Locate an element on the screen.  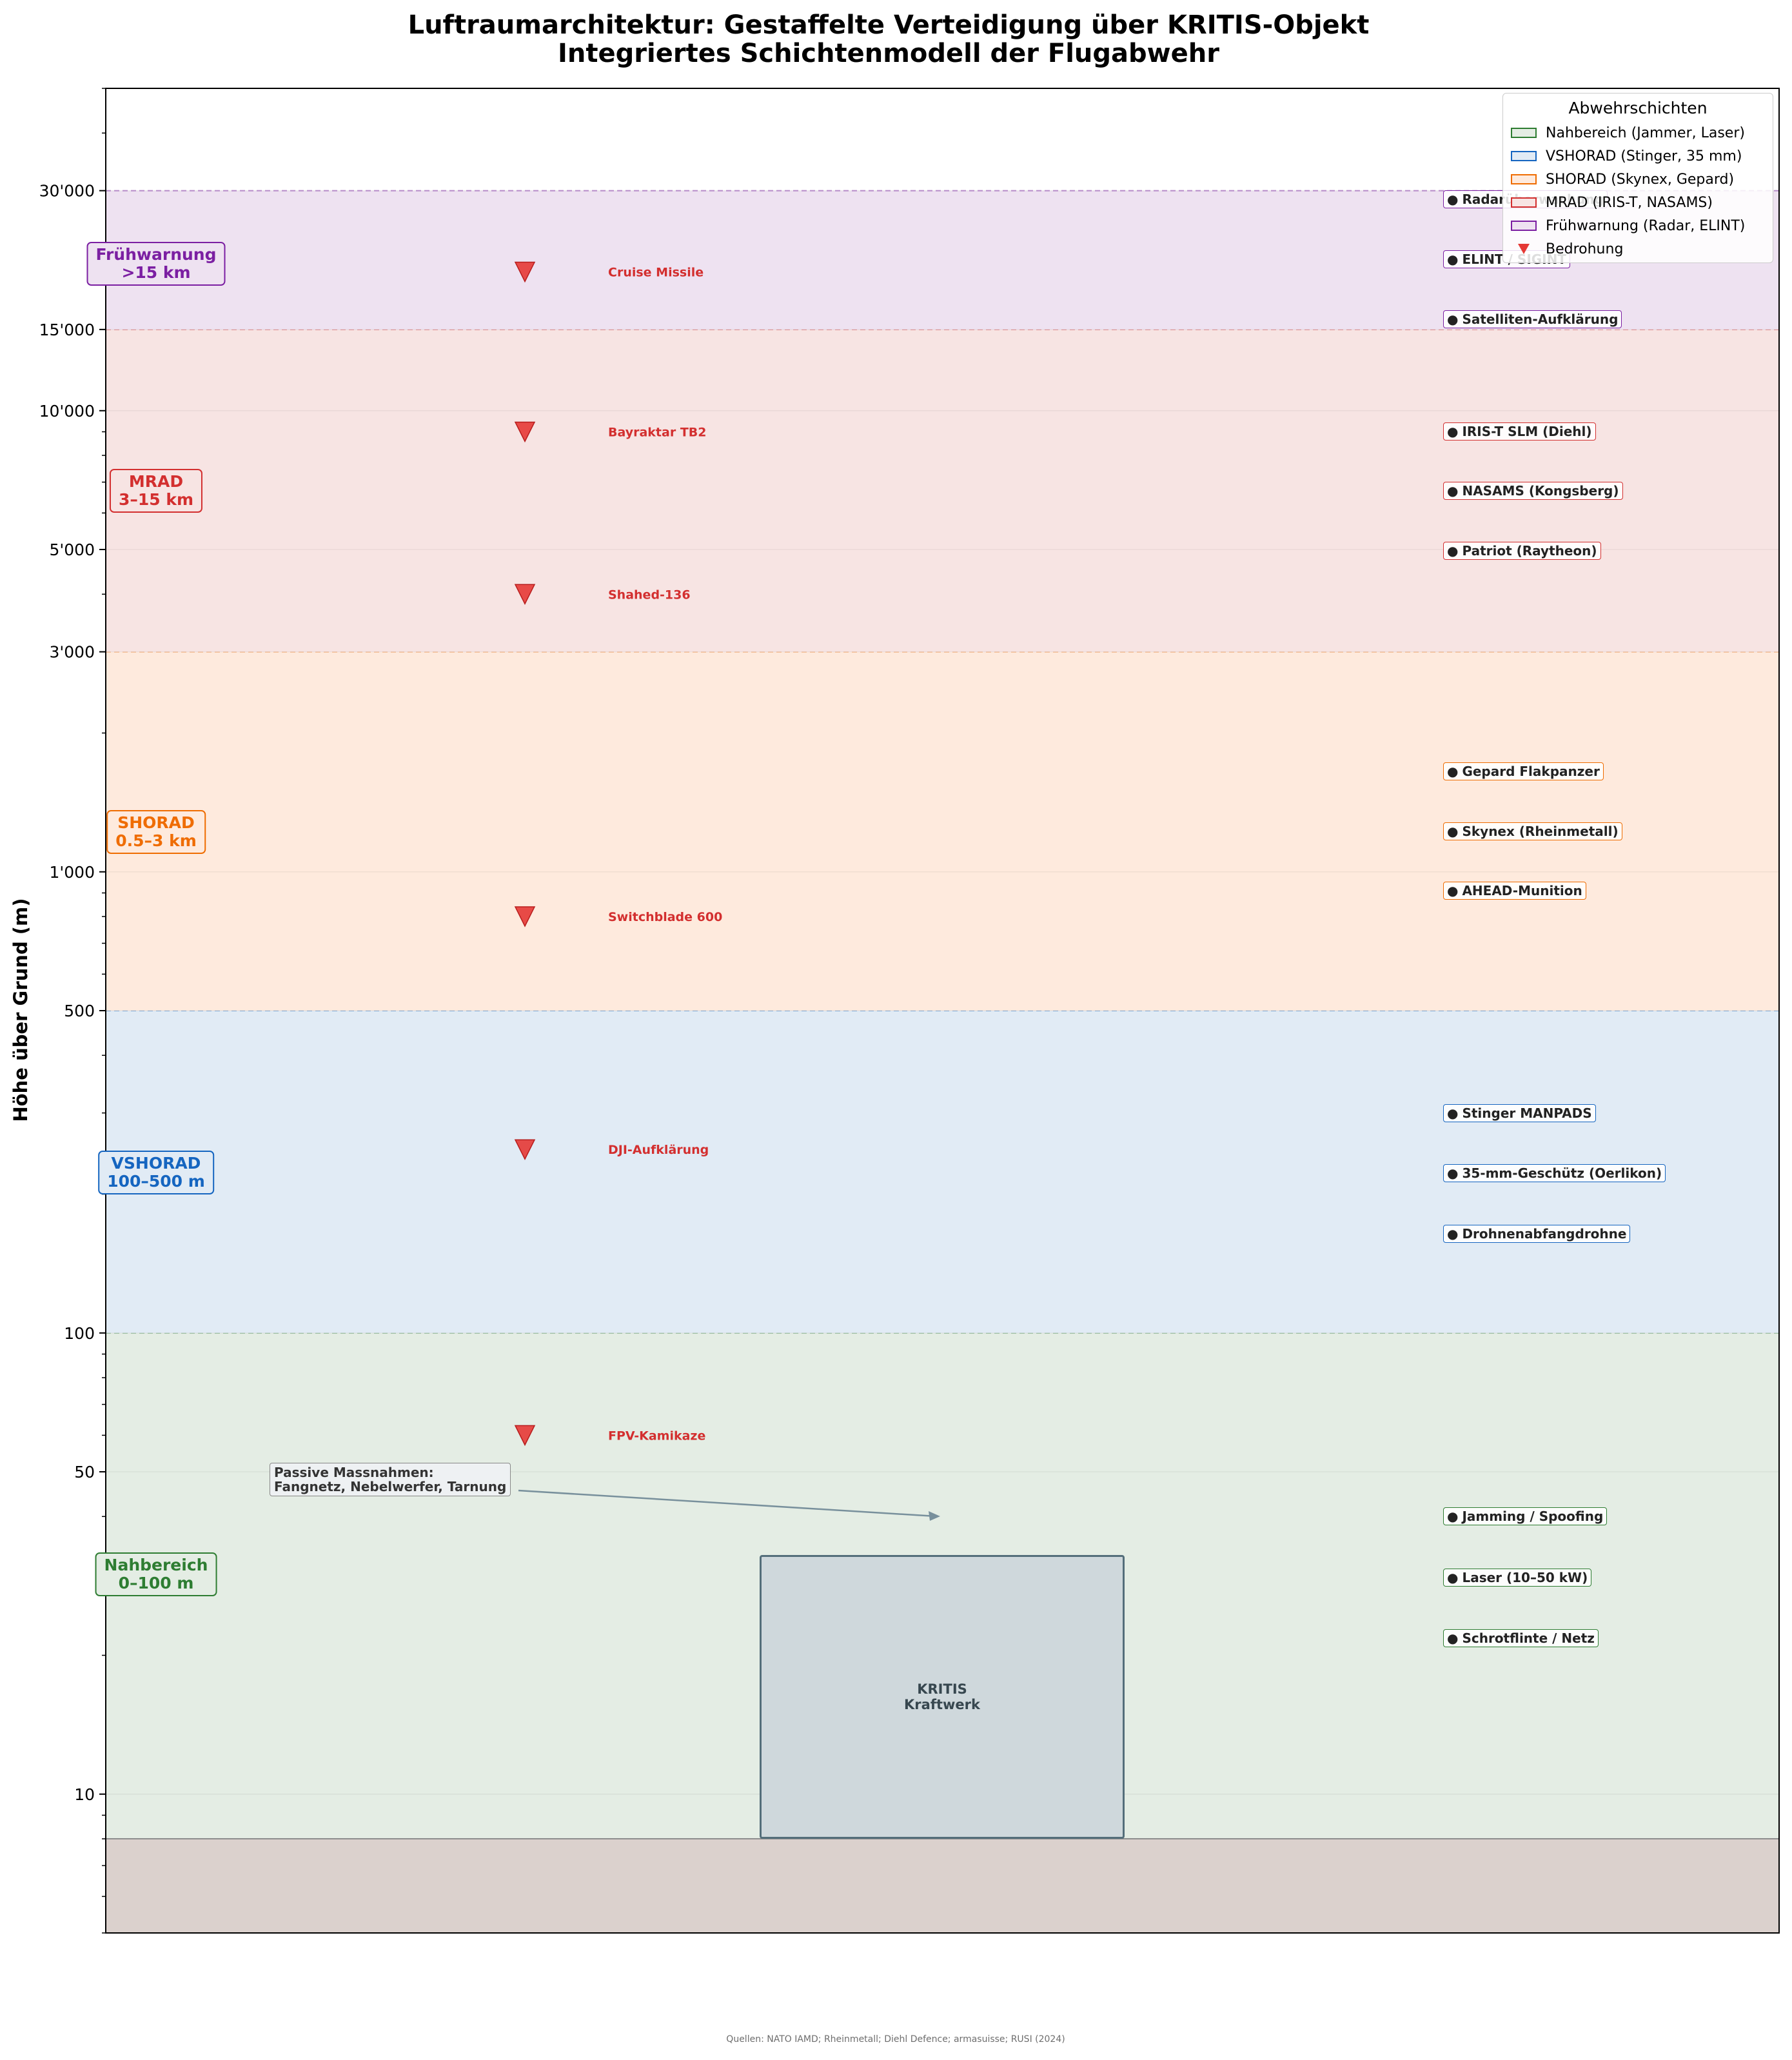
y-tick-label-4: 1'000 is located at coordinates (72, 872).